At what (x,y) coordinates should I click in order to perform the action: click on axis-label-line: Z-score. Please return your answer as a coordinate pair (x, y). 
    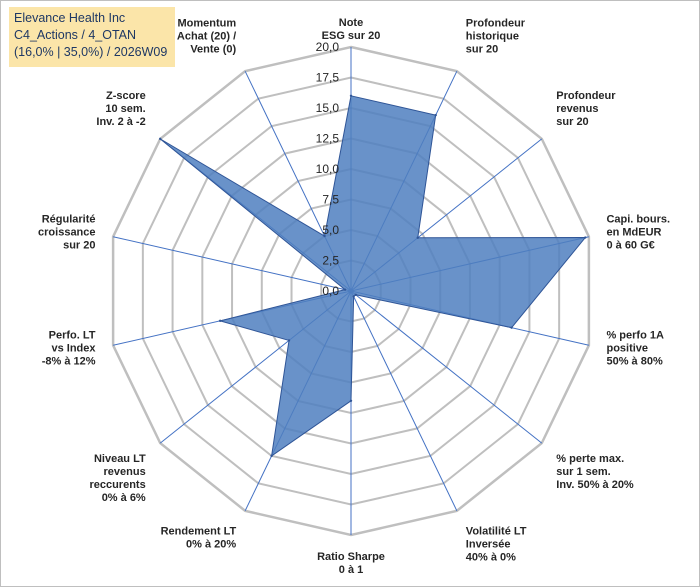
    Looking at the image, I should click on (126, 96).